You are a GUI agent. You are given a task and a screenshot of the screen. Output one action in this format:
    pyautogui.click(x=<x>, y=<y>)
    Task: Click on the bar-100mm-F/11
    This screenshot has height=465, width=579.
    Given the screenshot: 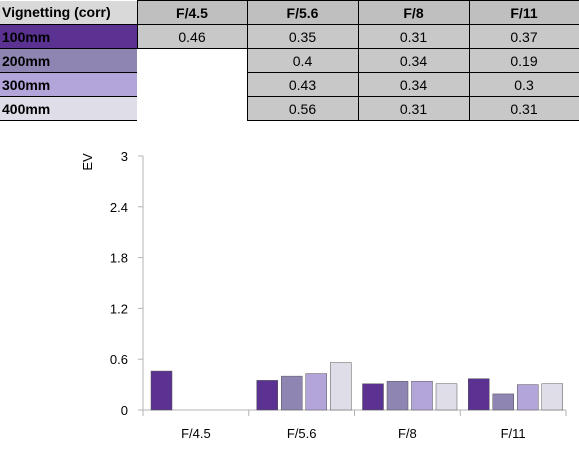 What is the action you would take?
    pyautogui.click(x=479, y=394)
    